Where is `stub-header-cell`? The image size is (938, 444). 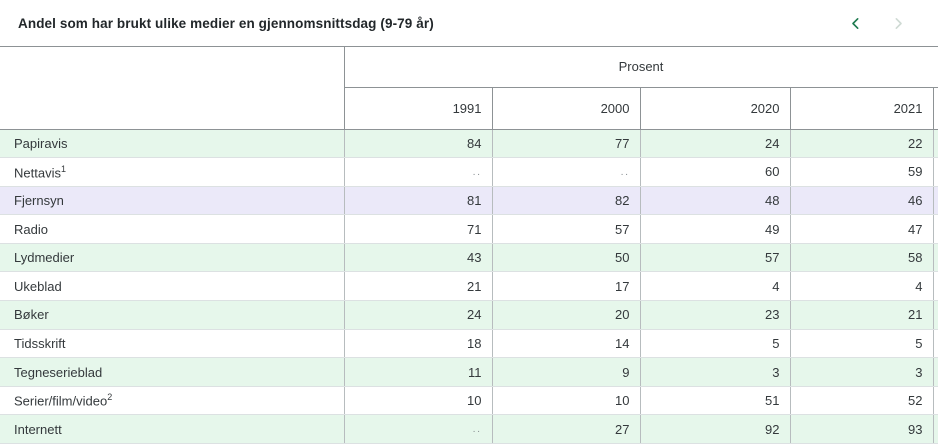 stub-header-cell is located at coordinates (172, 88).